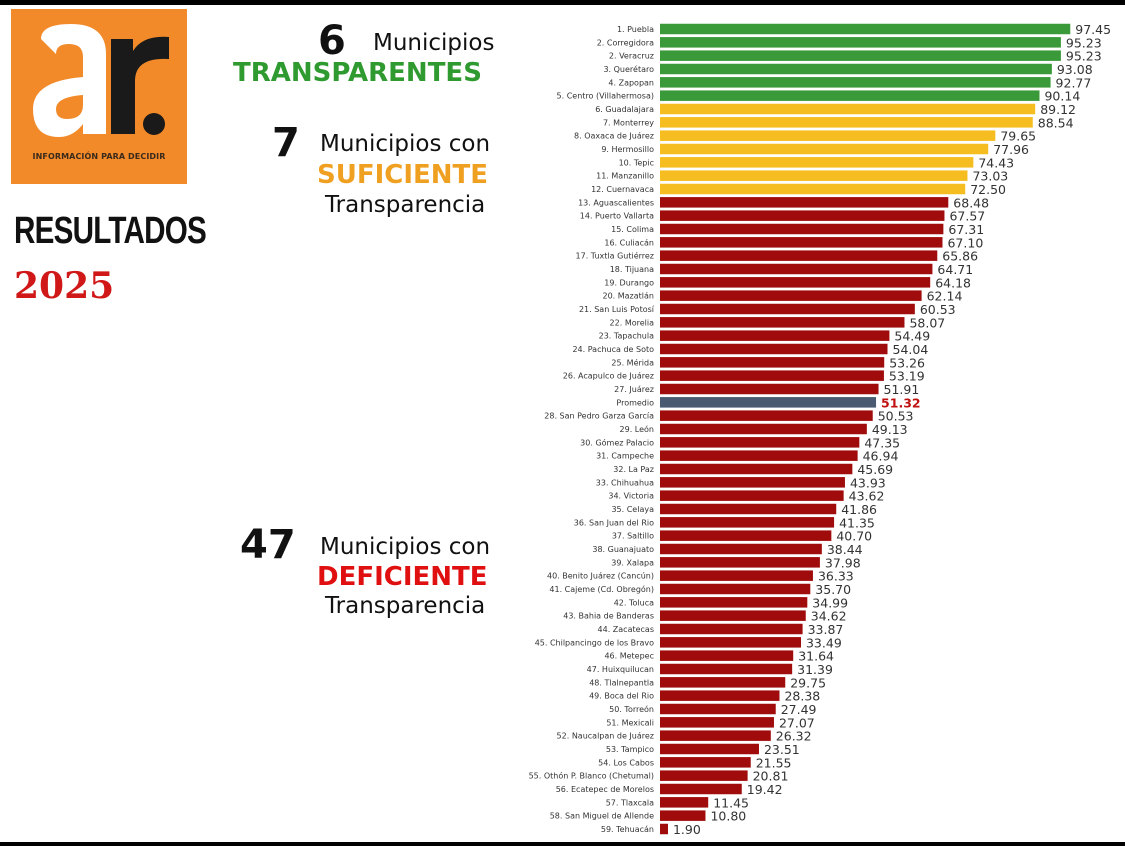 The image size is (1125, 846). I want to click on category-label: 41. Cajeme (Cd. Obregón), so click(601, 589).